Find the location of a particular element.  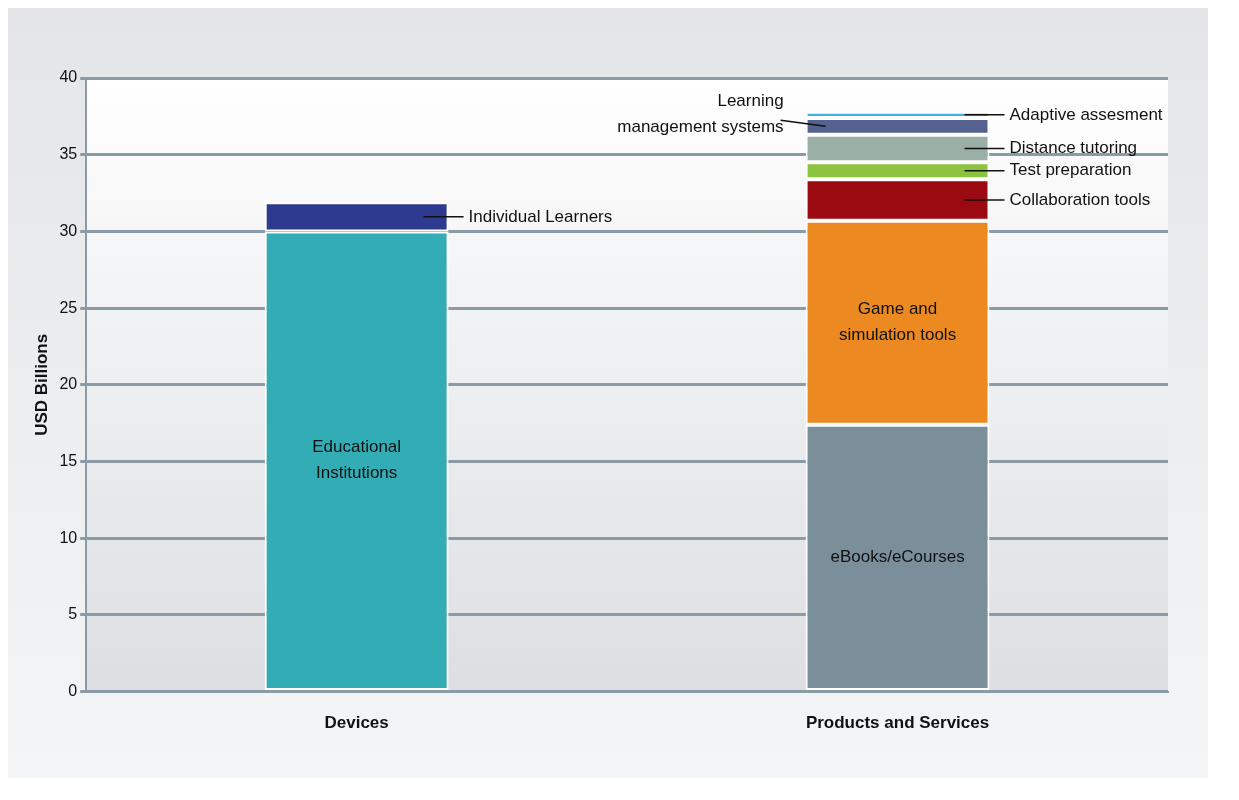

x-tick-label: Devices is located at coordinates (356, 723).